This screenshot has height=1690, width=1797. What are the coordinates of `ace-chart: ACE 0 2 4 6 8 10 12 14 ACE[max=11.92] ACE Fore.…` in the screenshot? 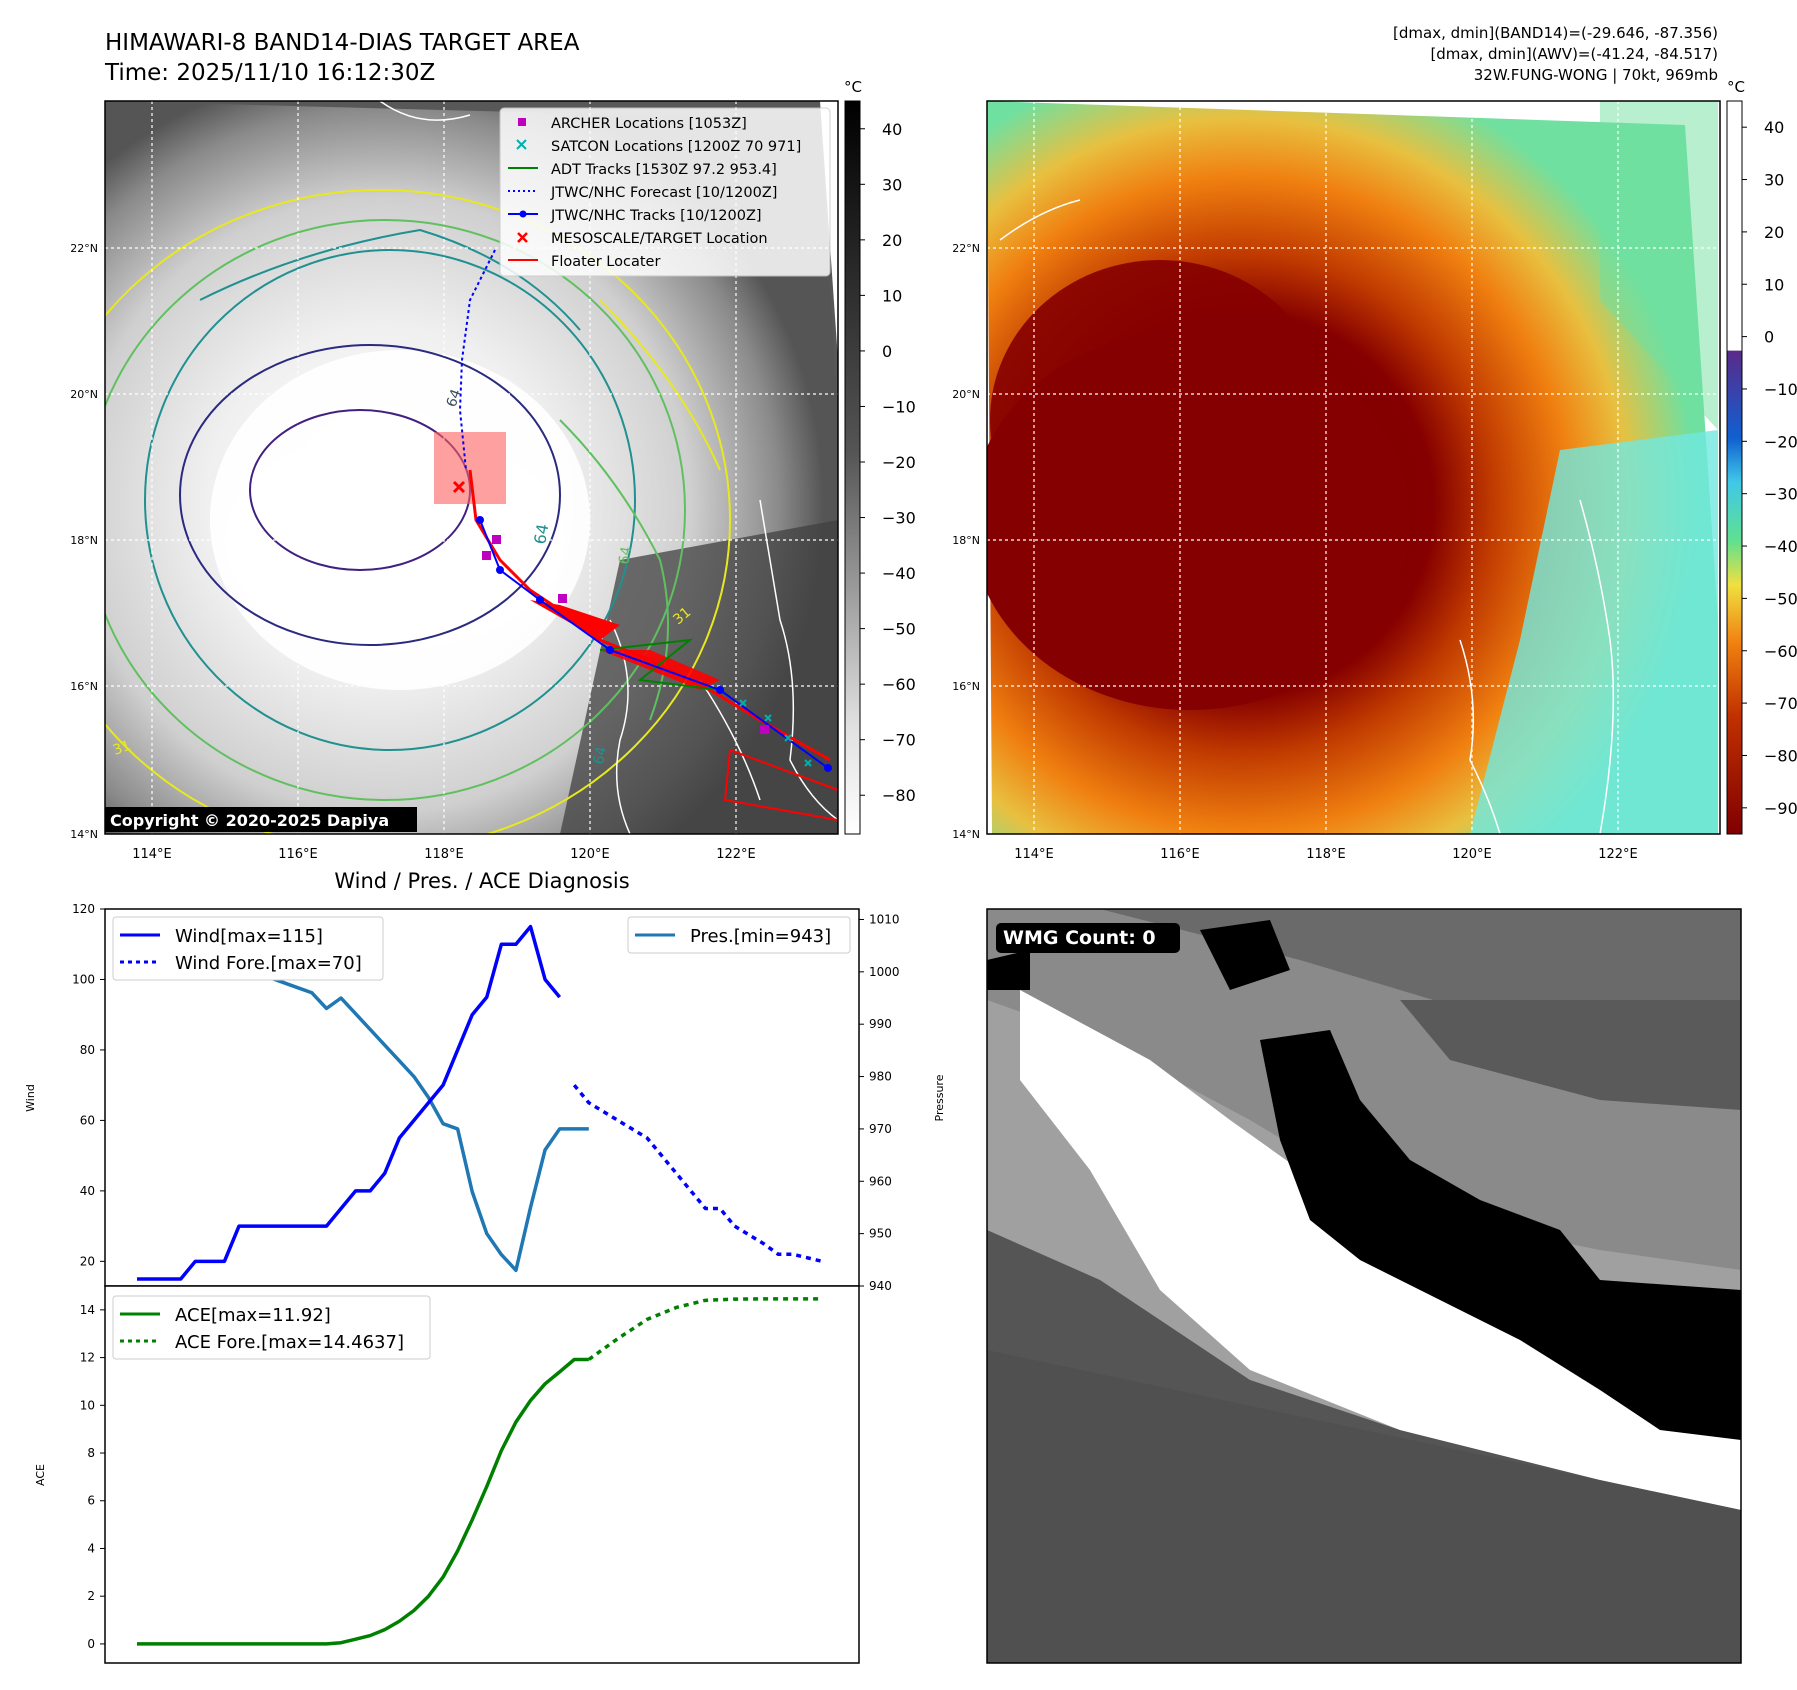 It's located at (447, 1474).